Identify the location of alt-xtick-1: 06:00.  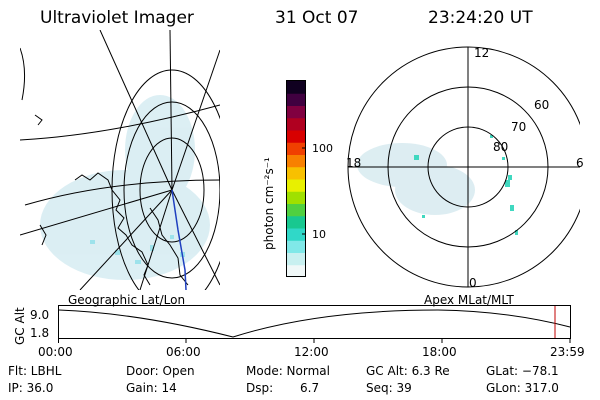
(183, 352).